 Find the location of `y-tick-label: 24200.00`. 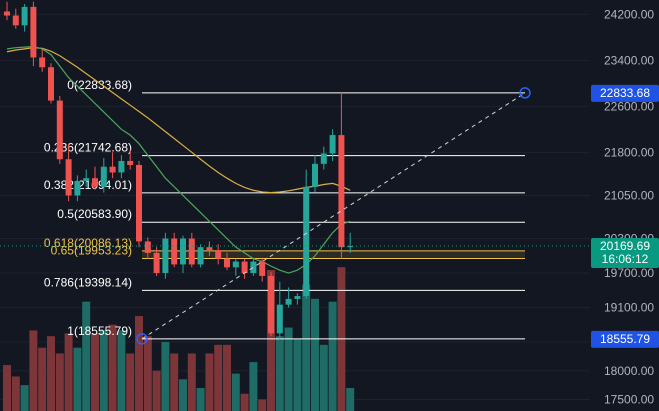

y-tick-label: 24200.00 is located at coordinates (629, 14).